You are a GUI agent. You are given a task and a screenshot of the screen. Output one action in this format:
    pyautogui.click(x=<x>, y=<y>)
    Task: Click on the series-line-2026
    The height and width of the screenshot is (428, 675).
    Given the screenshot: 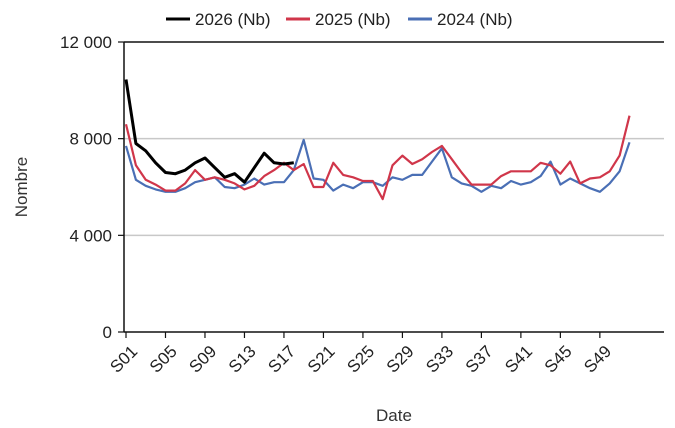 What is the action you would take?
    pyautogui.click(x=209, y=131)
    